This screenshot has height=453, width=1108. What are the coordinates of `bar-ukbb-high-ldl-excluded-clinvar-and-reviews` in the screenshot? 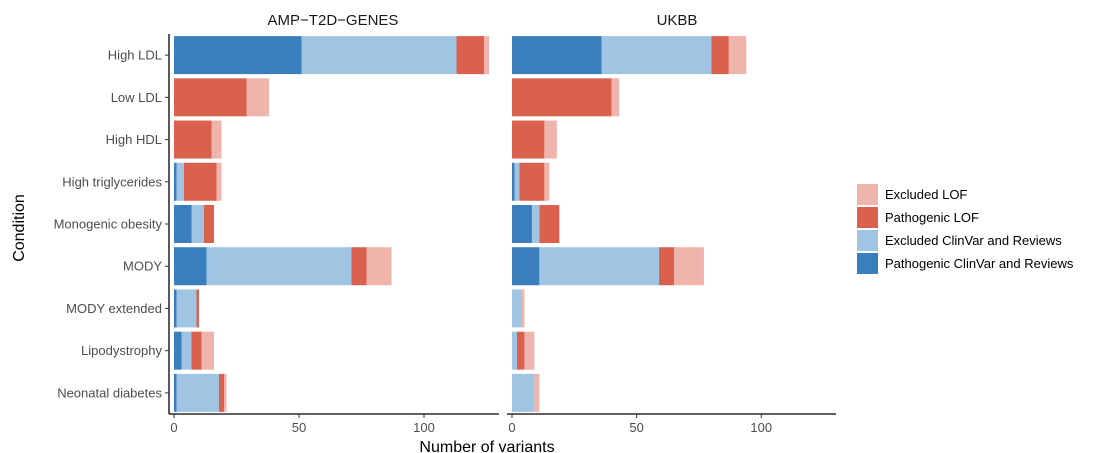 It's located at (656, 55).